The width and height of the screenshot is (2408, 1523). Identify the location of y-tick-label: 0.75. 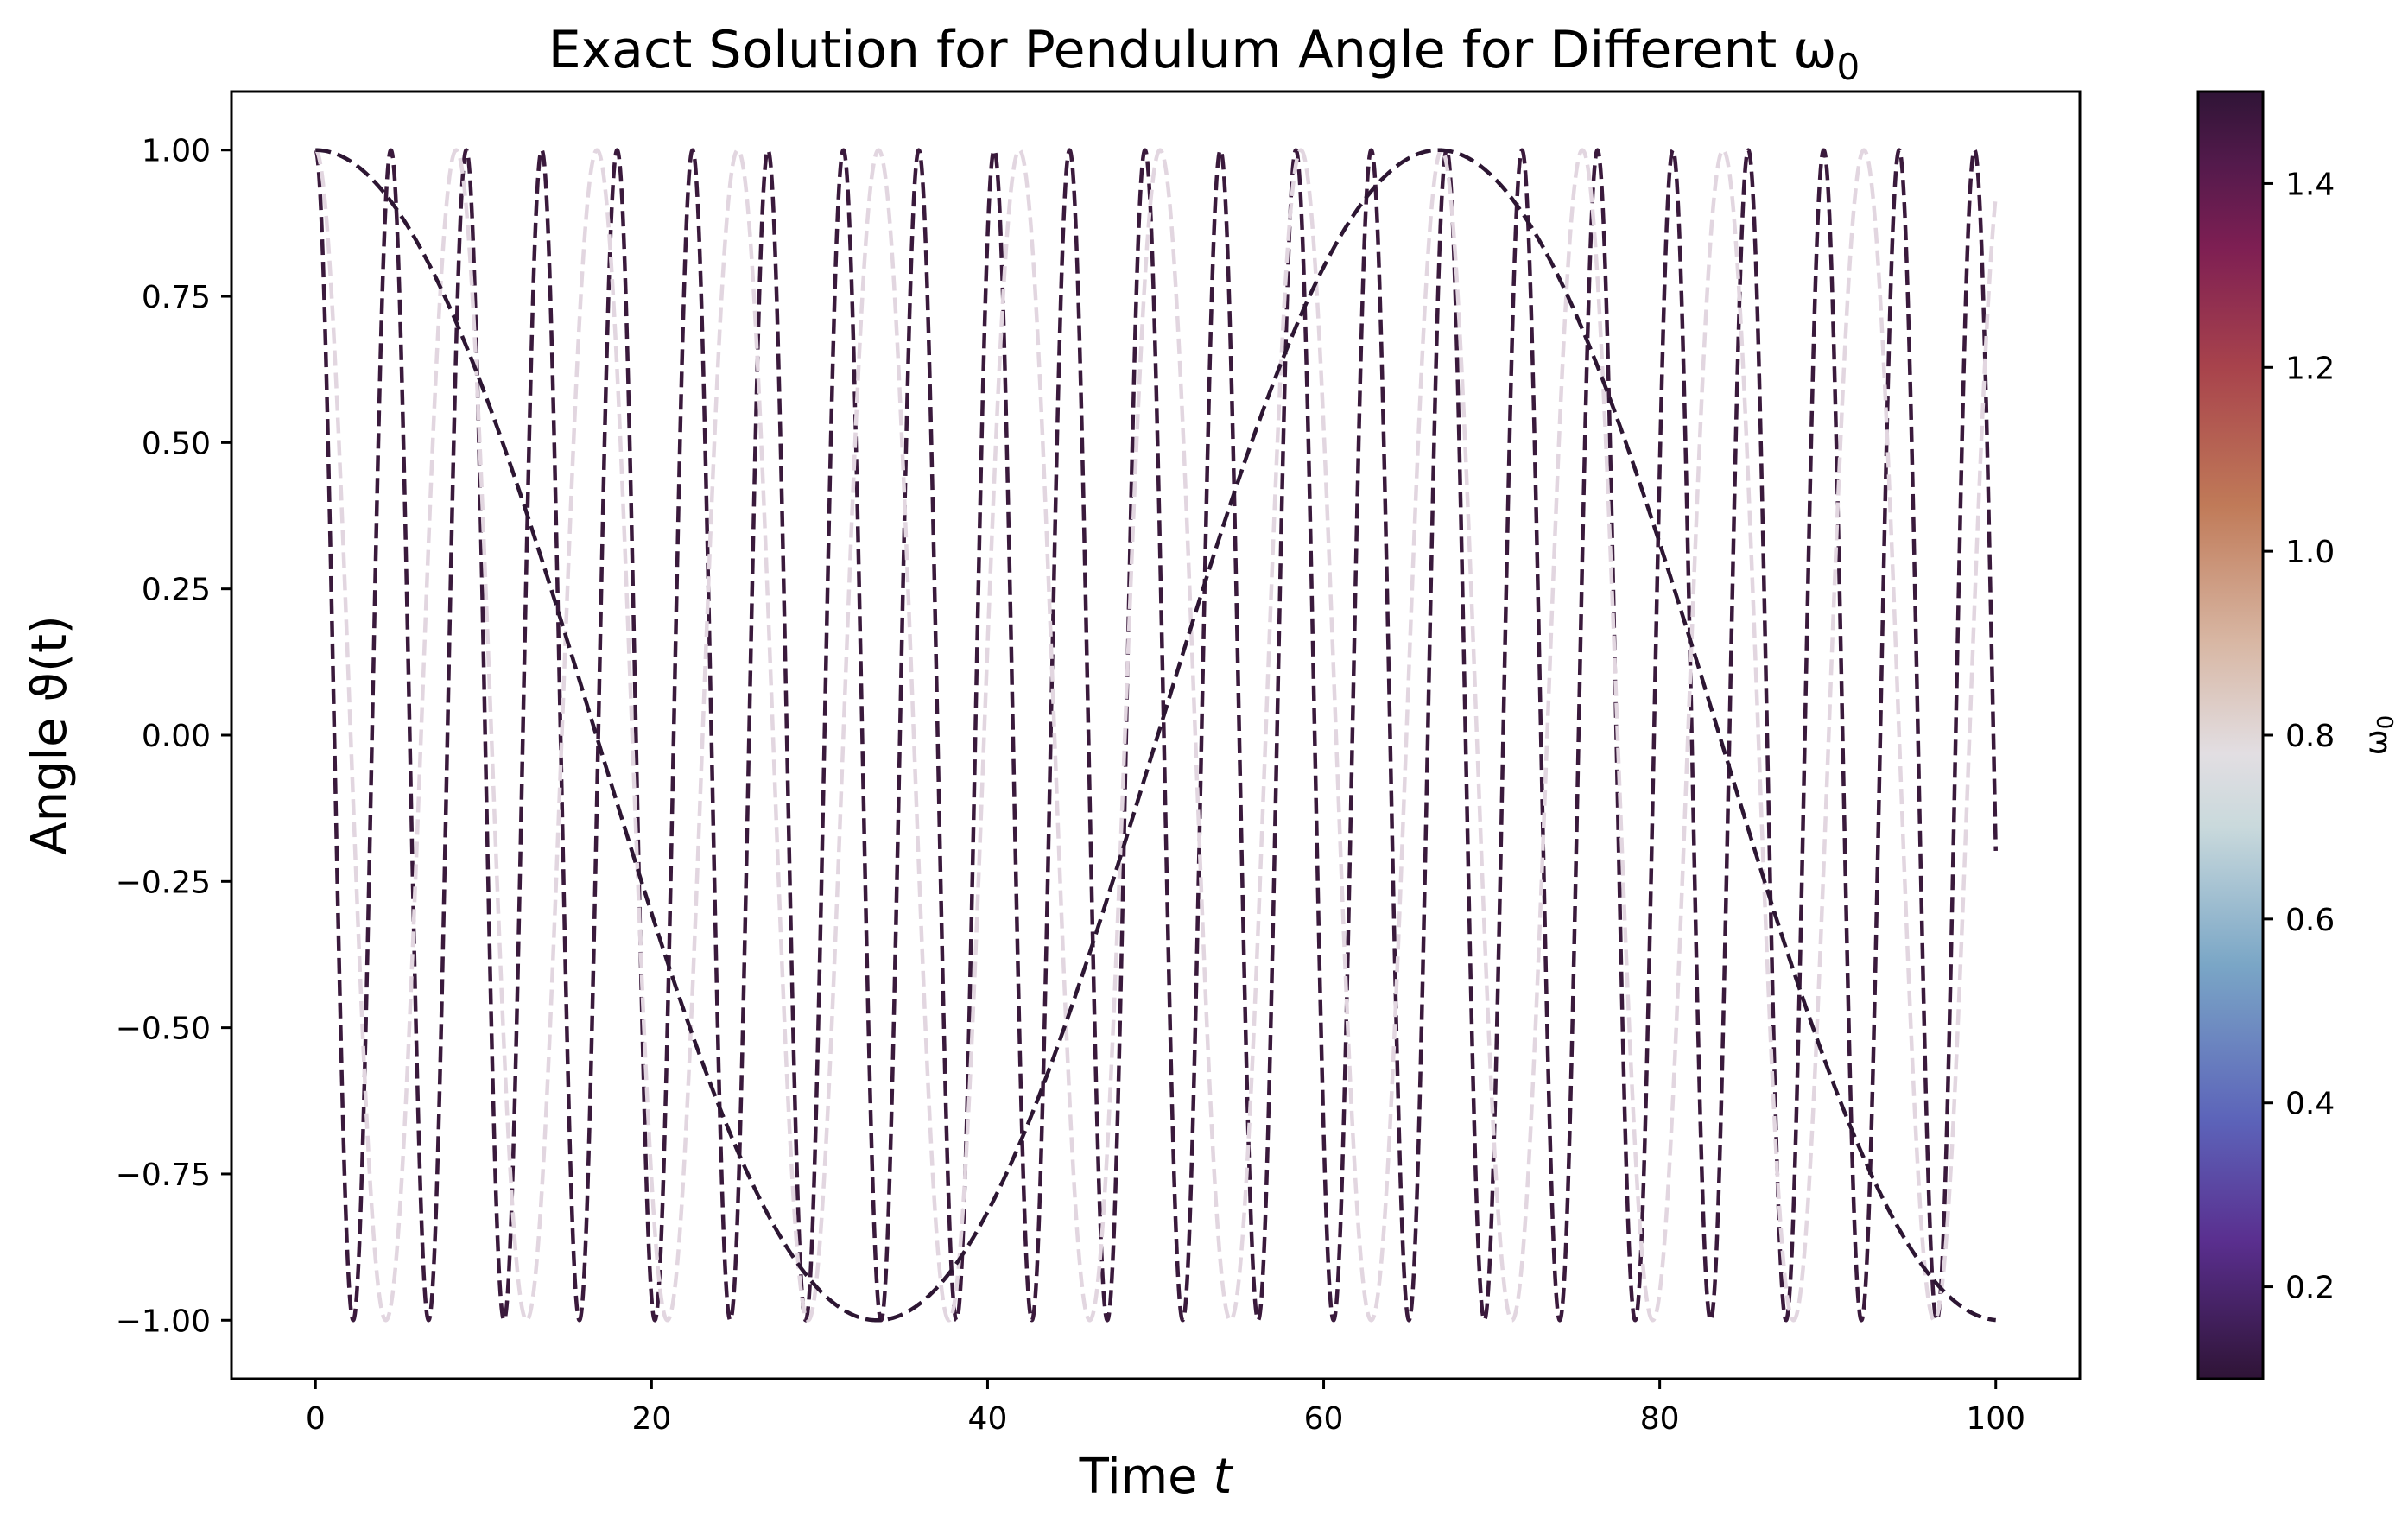
(176, 297).